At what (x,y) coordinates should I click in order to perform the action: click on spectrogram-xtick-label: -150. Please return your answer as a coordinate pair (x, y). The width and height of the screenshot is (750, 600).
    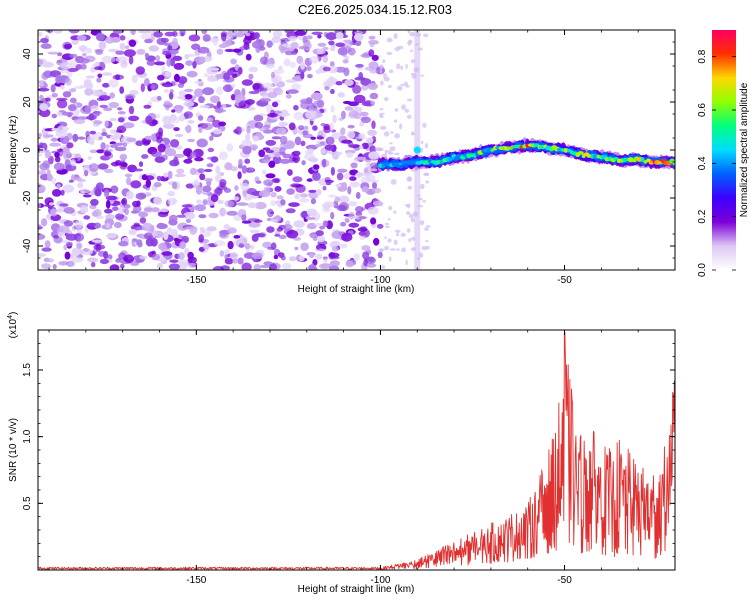
    Looking at the image, I should click on (196, 280).